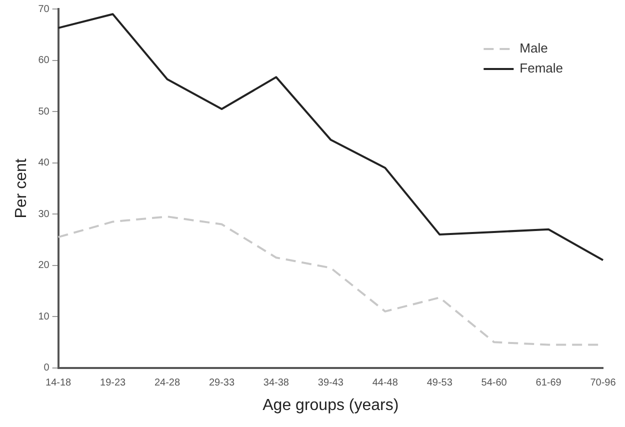  Describe the element at coordinates (494, 383) in the screenshot. I see `x-tick-label: 54-60` at that location.